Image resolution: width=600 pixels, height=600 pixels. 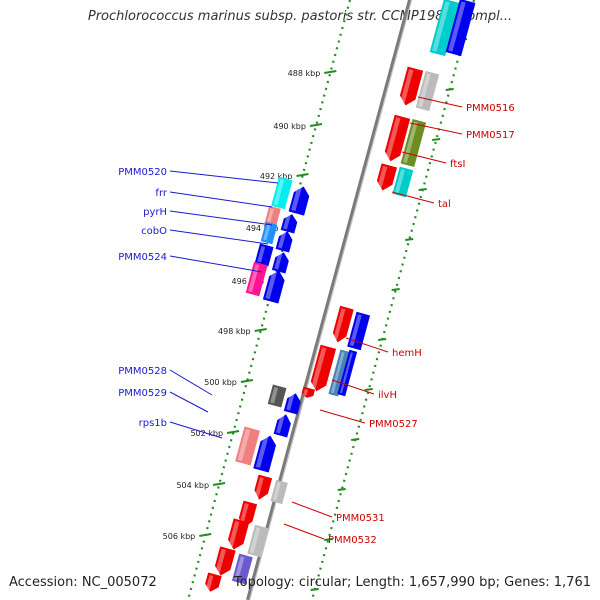 What do you see at coordinates (424, 157) in the screenshot?
I see `leader-ftsI` at bounding box center [424, 157].